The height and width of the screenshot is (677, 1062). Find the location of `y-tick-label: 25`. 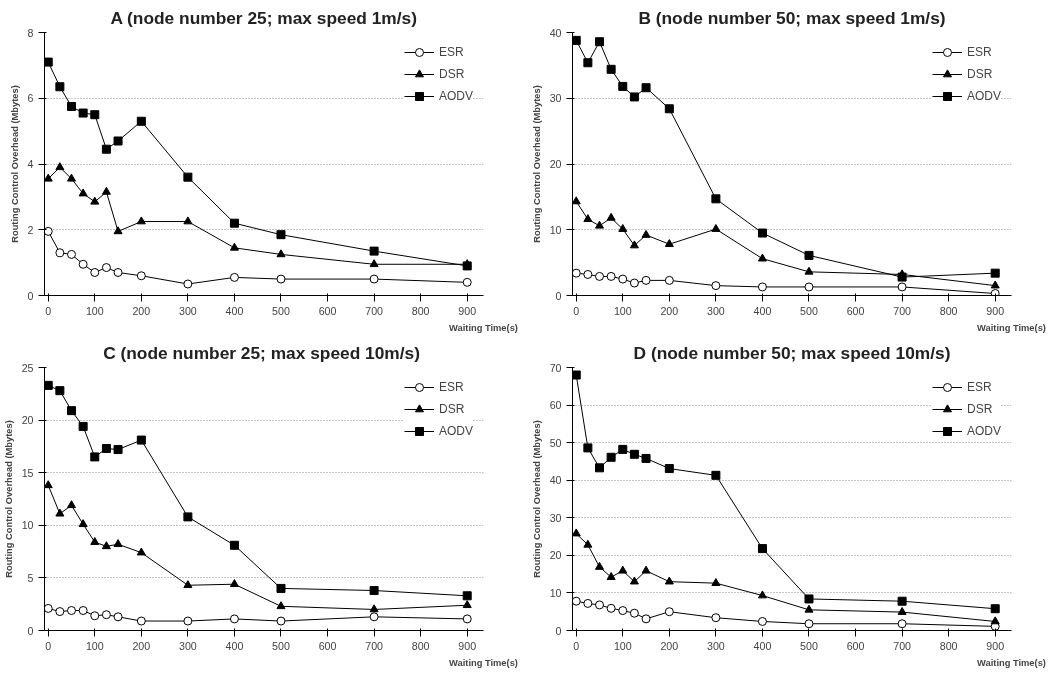

y-tick-label: 25 is located at coordinates (27, 367).